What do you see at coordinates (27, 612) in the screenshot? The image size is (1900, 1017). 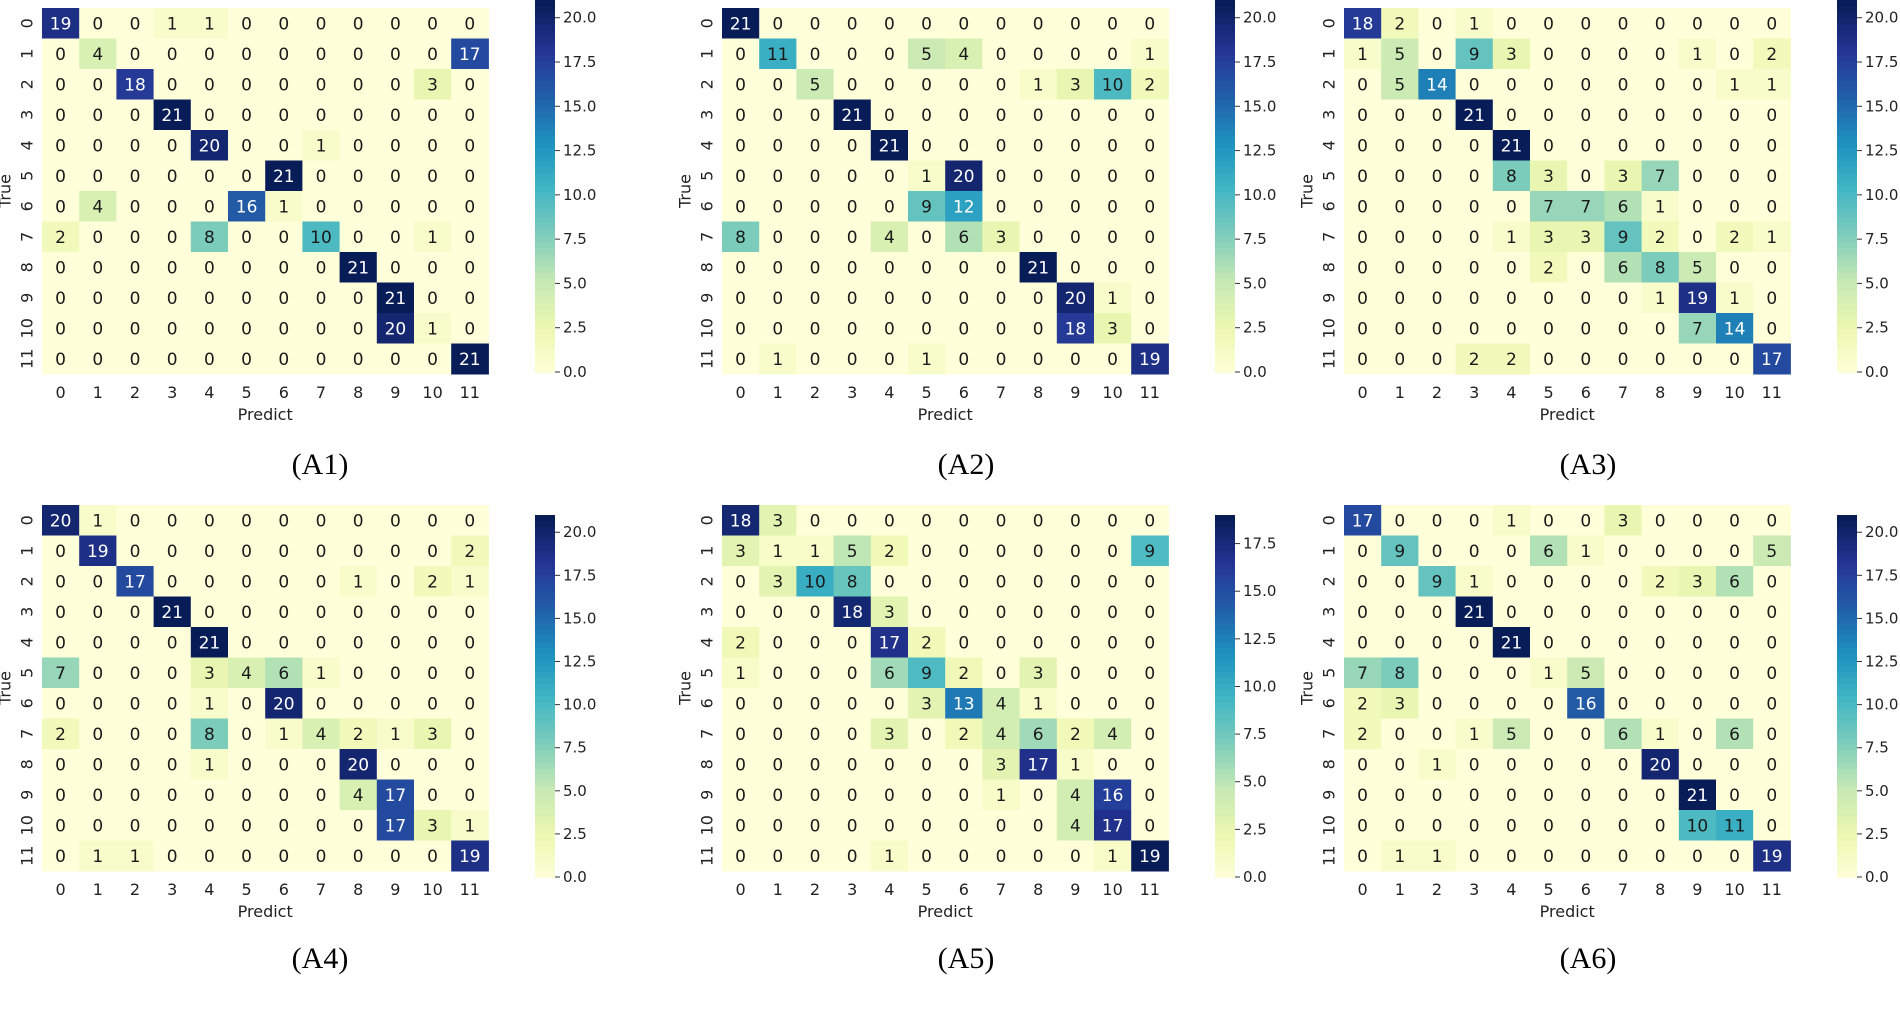 I see `y-tick-label: 3` at bounding box center [27, 612].